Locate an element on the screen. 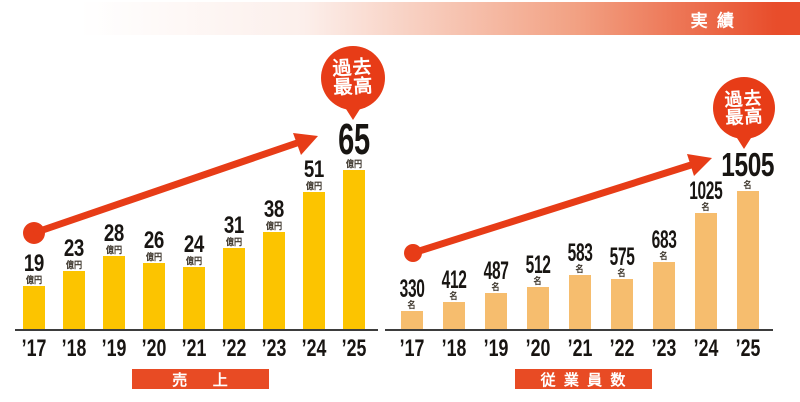  sales-bar-value-label: 28 億円 is located at coordinates (114, 237).